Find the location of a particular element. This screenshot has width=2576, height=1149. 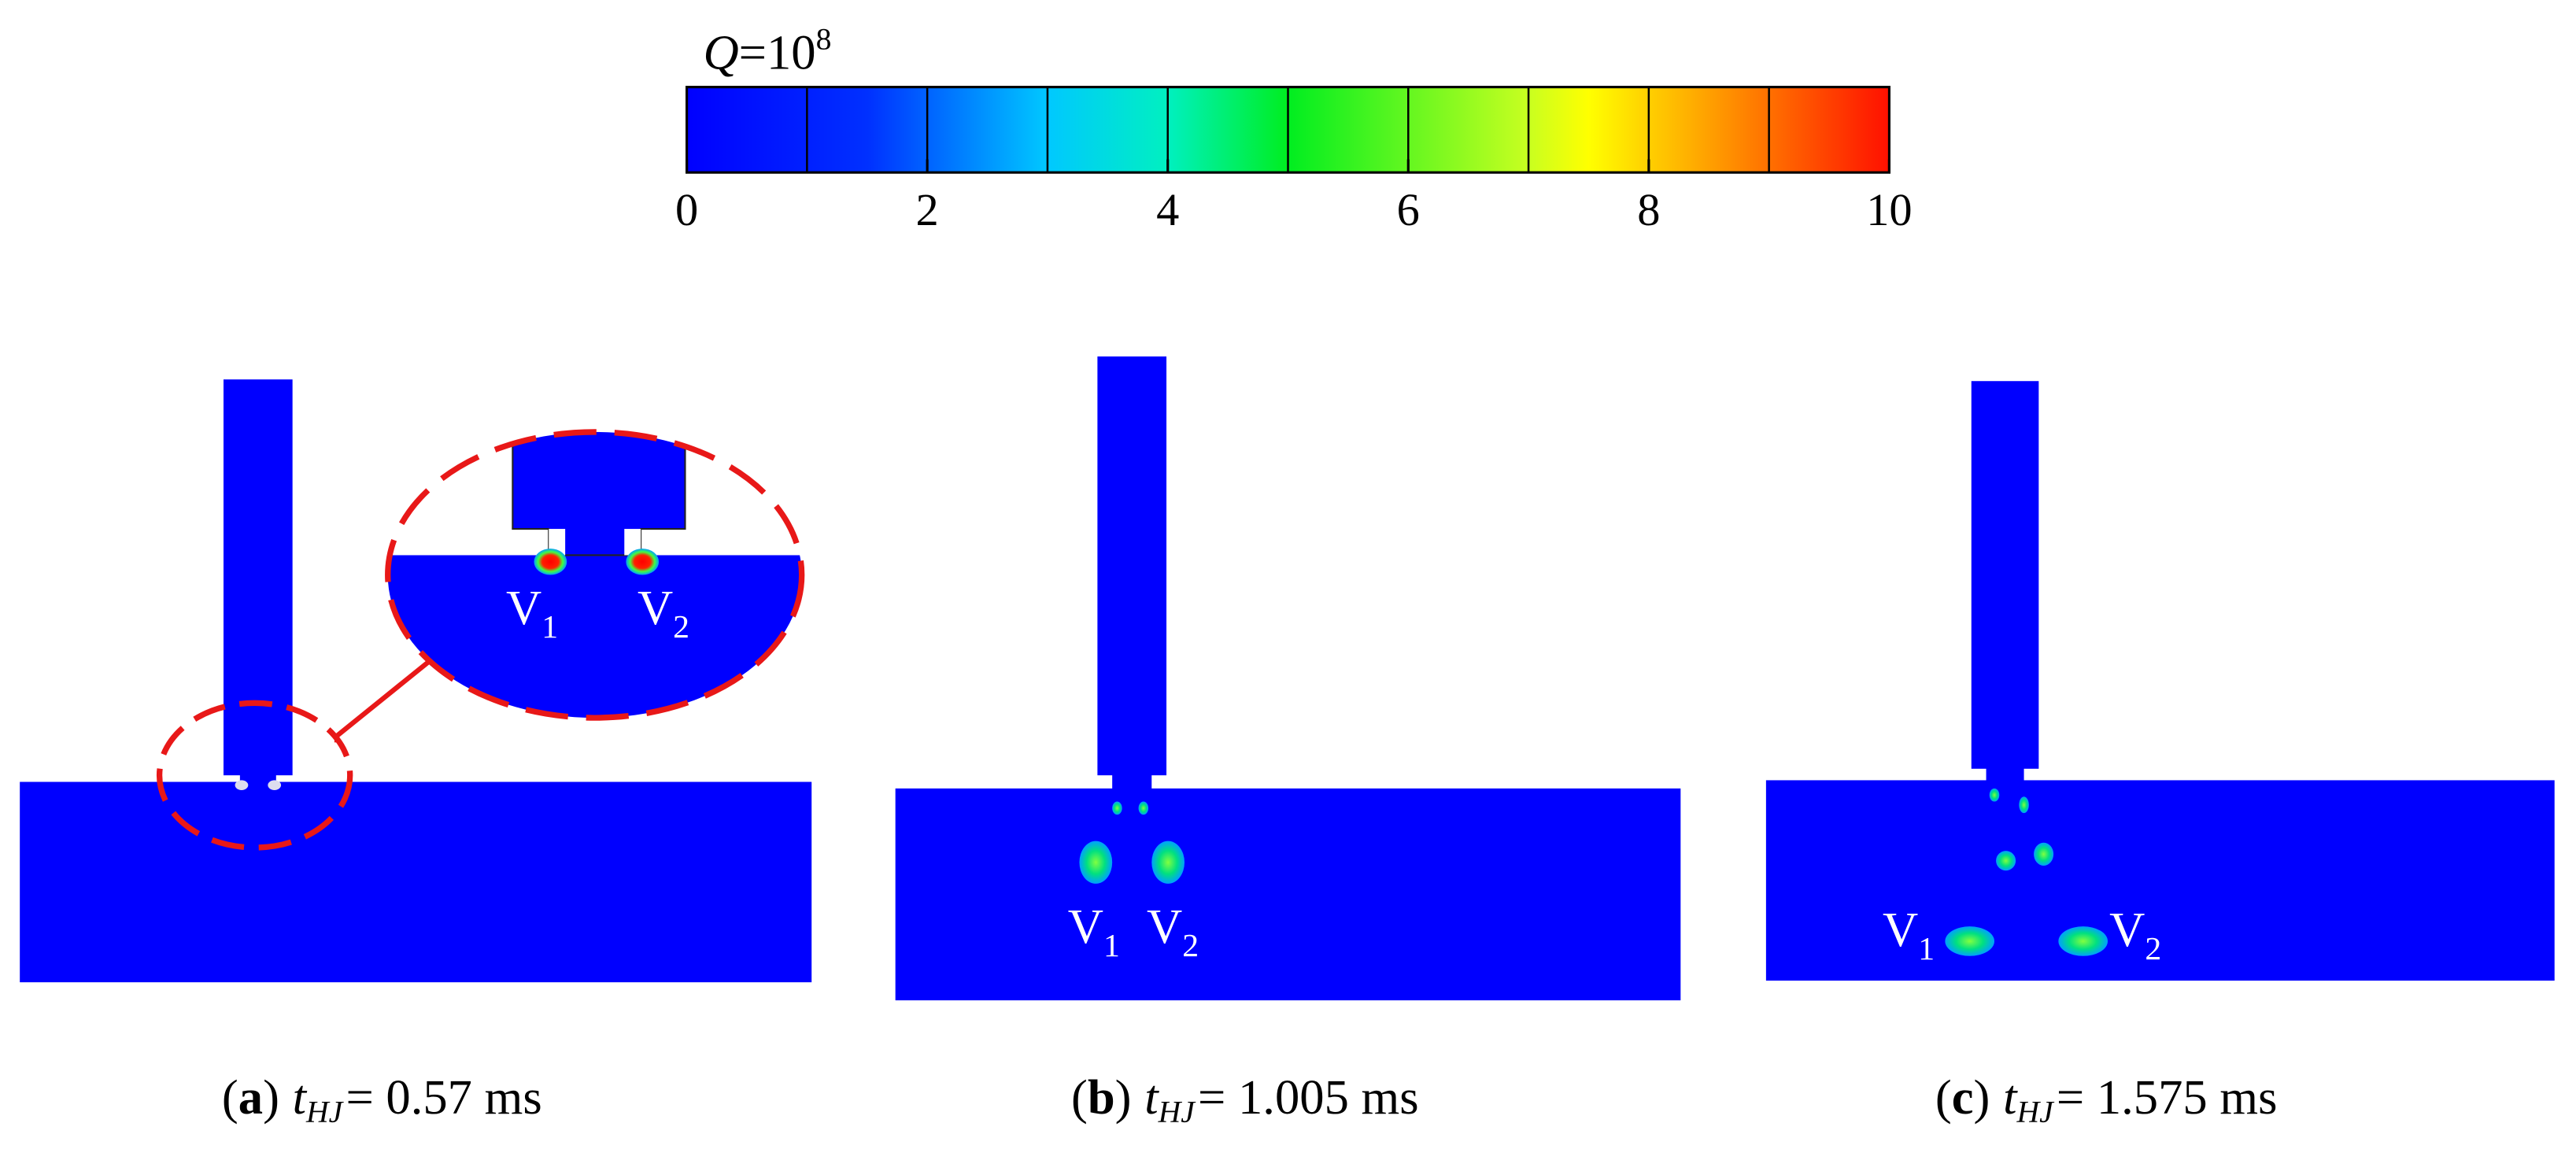

caption: (a) tHJ = 0.57 ms is located at coordinates (382, 1099).